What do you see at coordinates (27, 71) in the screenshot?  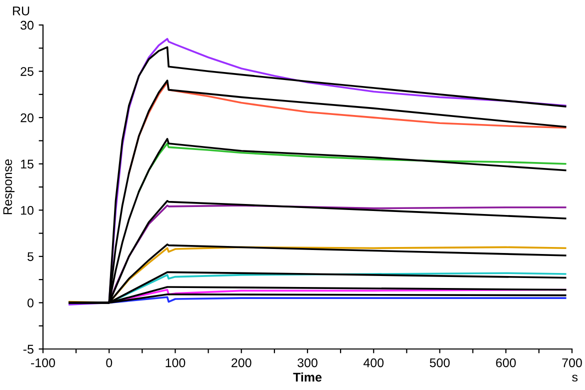 I see `y-tick-label: 25` at bounding box center [27, 71].